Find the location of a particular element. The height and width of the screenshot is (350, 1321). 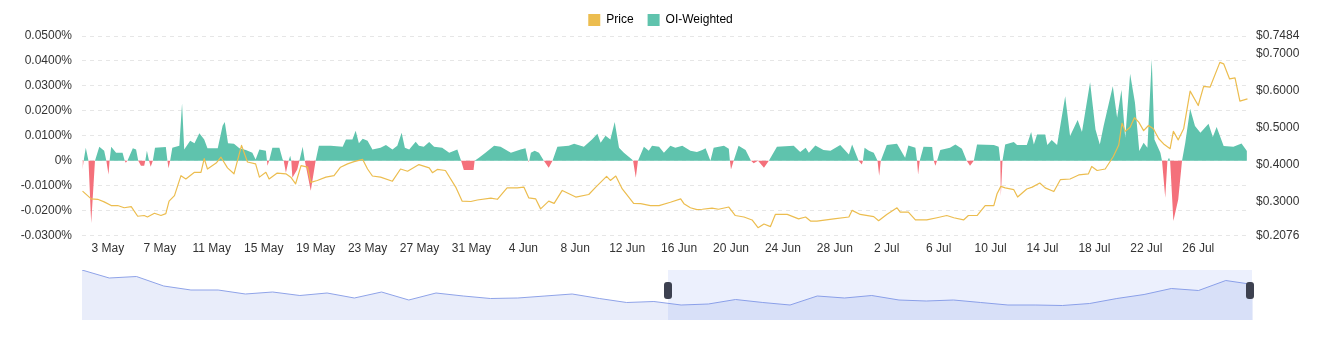

x-tick-label: 15 May is located at coordinates (264, 248).